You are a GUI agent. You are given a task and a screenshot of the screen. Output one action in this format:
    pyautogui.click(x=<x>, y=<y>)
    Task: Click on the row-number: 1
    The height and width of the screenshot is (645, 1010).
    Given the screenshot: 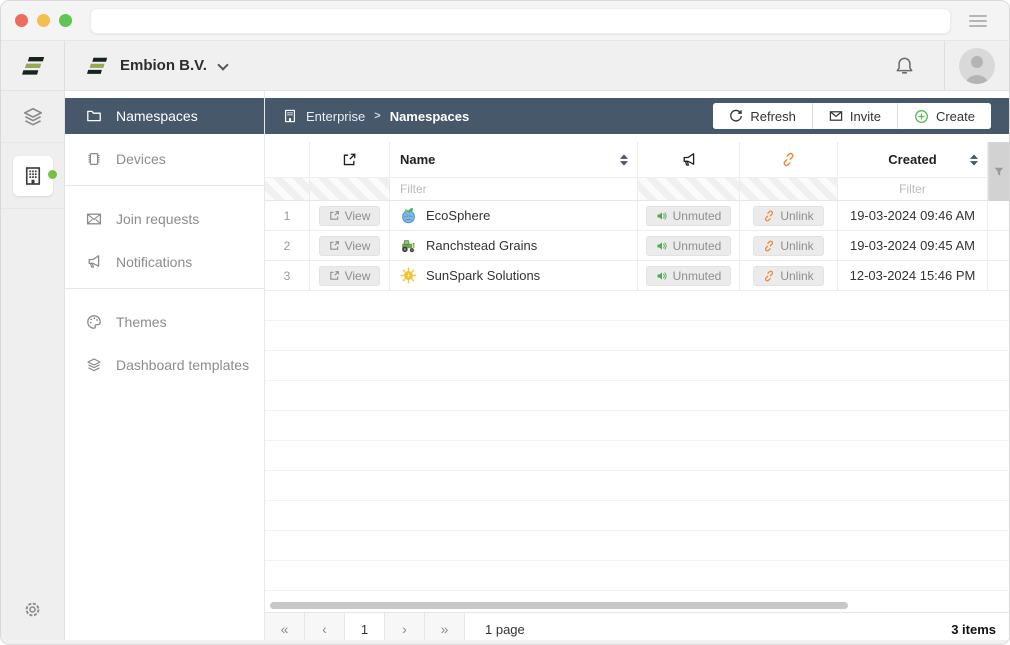 What is the action you would take?
    pyautogui.click(x=287, y=215)
    